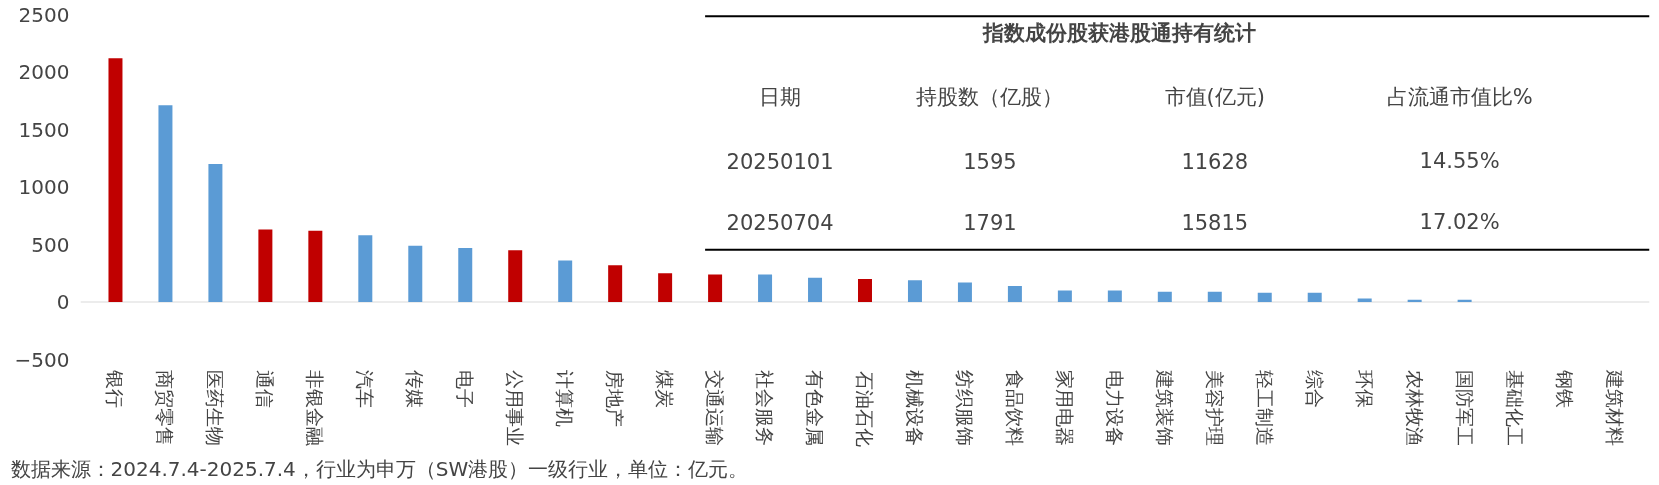  What do you see at coordinates (379, 468) in the screenshot?
I see `source-note: 数据来源：2024.7.4-2025.7.4，行业为申万（SW港股）一级行业，单位：亿元。` at bounding box center [379, 468].